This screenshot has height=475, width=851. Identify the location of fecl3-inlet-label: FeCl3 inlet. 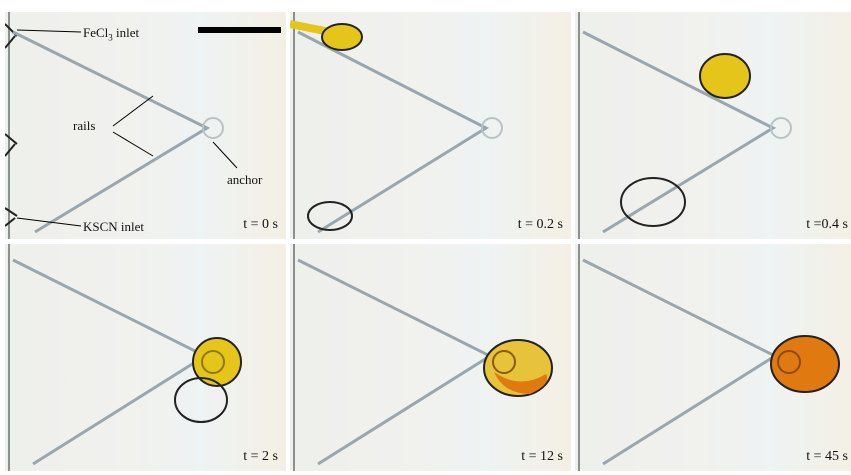
(111, 34).